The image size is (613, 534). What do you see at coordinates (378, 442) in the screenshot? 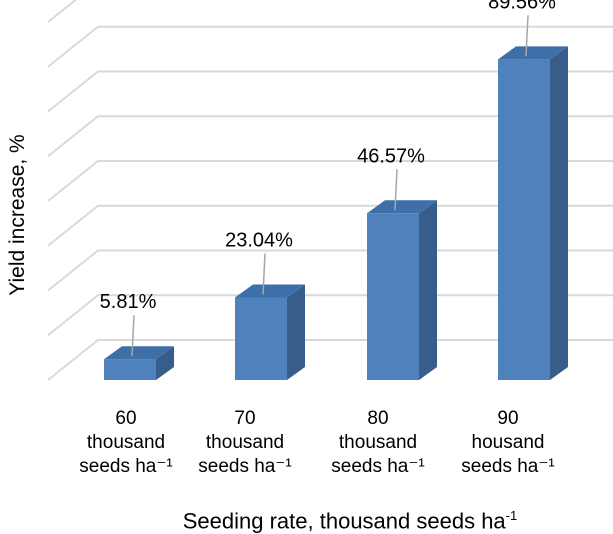
I see `category-label: 80 thousand seeds ha⁻¹` at bounding box center [378, 442].